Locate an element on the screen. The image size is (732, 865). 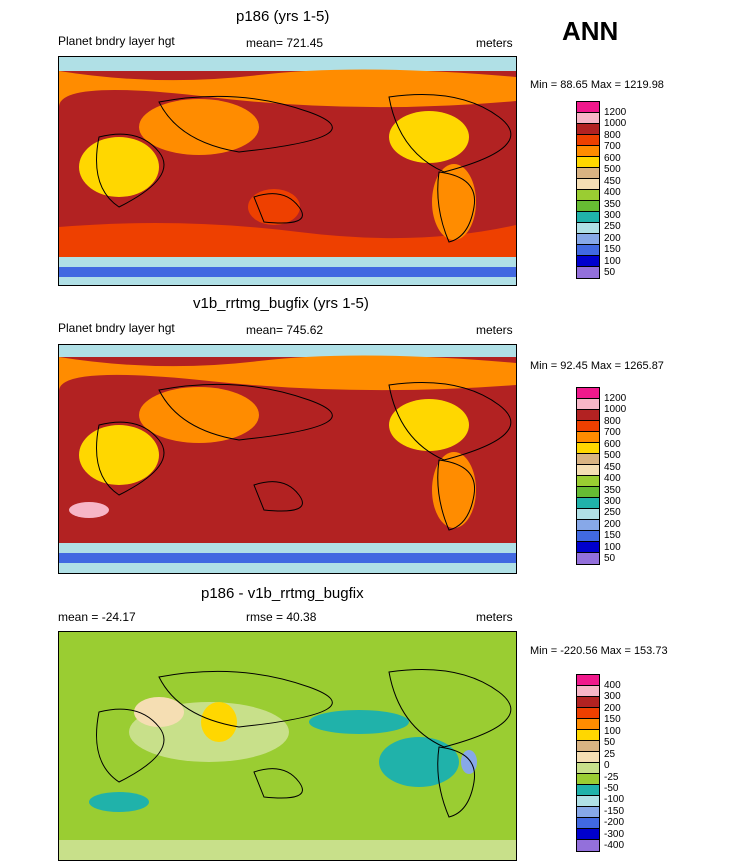
panel2-colorbar-tick: 300 is located at coordinates (612, 501).